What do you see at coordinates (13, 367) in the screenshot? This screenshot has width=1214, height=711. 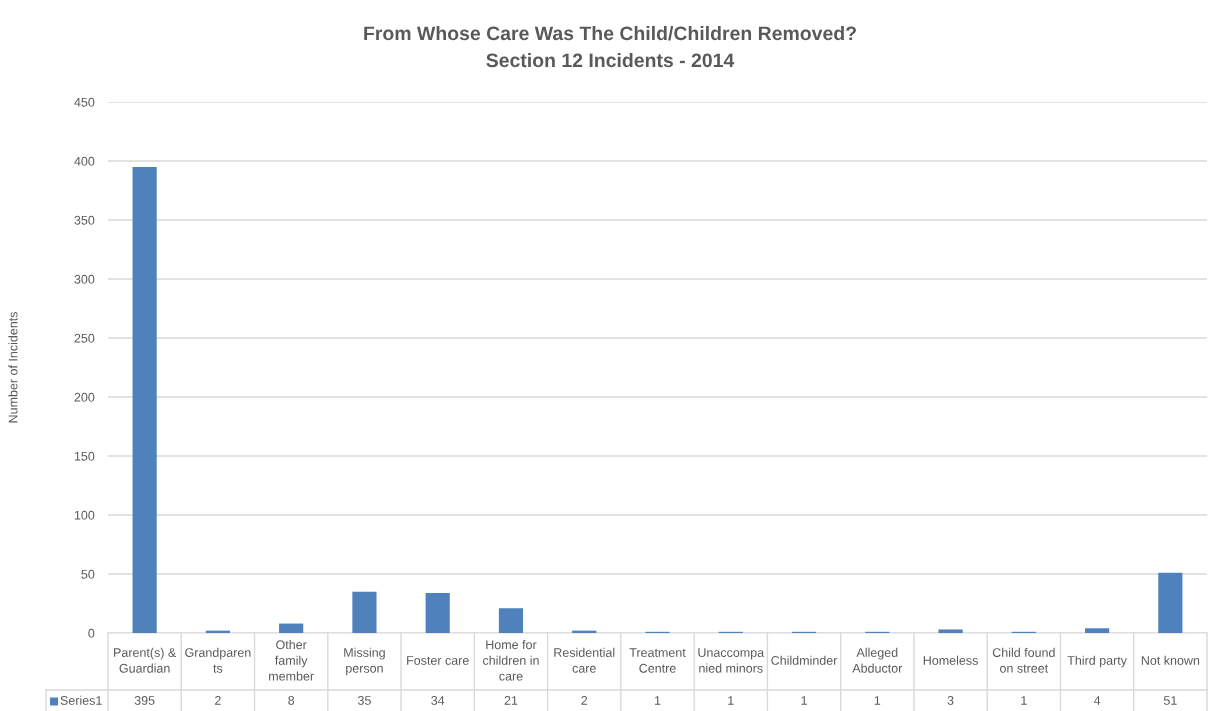 I see `y-axis-title: Number of Incidents` at bounding box center [13, 367].